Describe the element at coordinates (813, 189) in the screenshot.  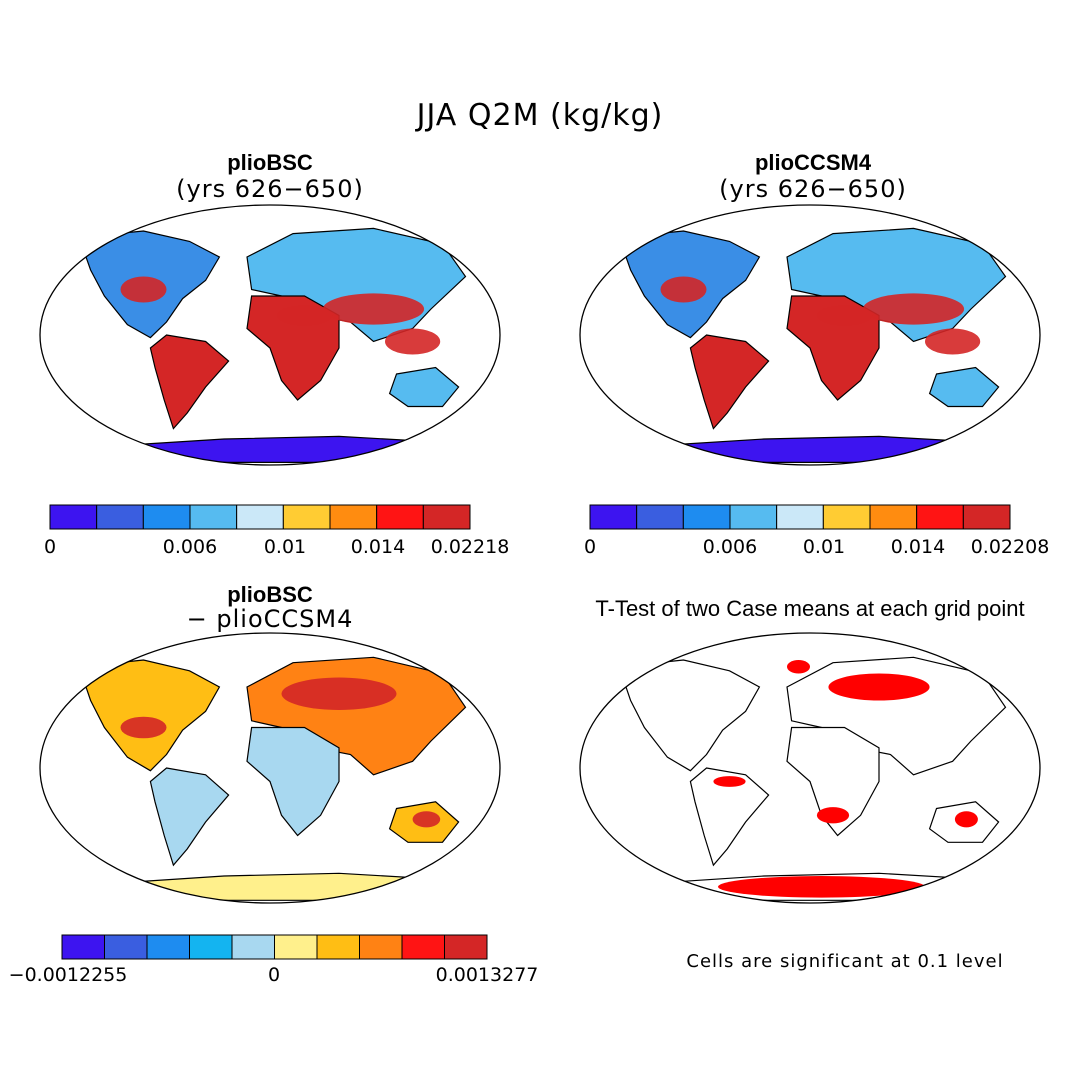
I see `panel-2-subtitle: (yrs 626−650)` at that location.